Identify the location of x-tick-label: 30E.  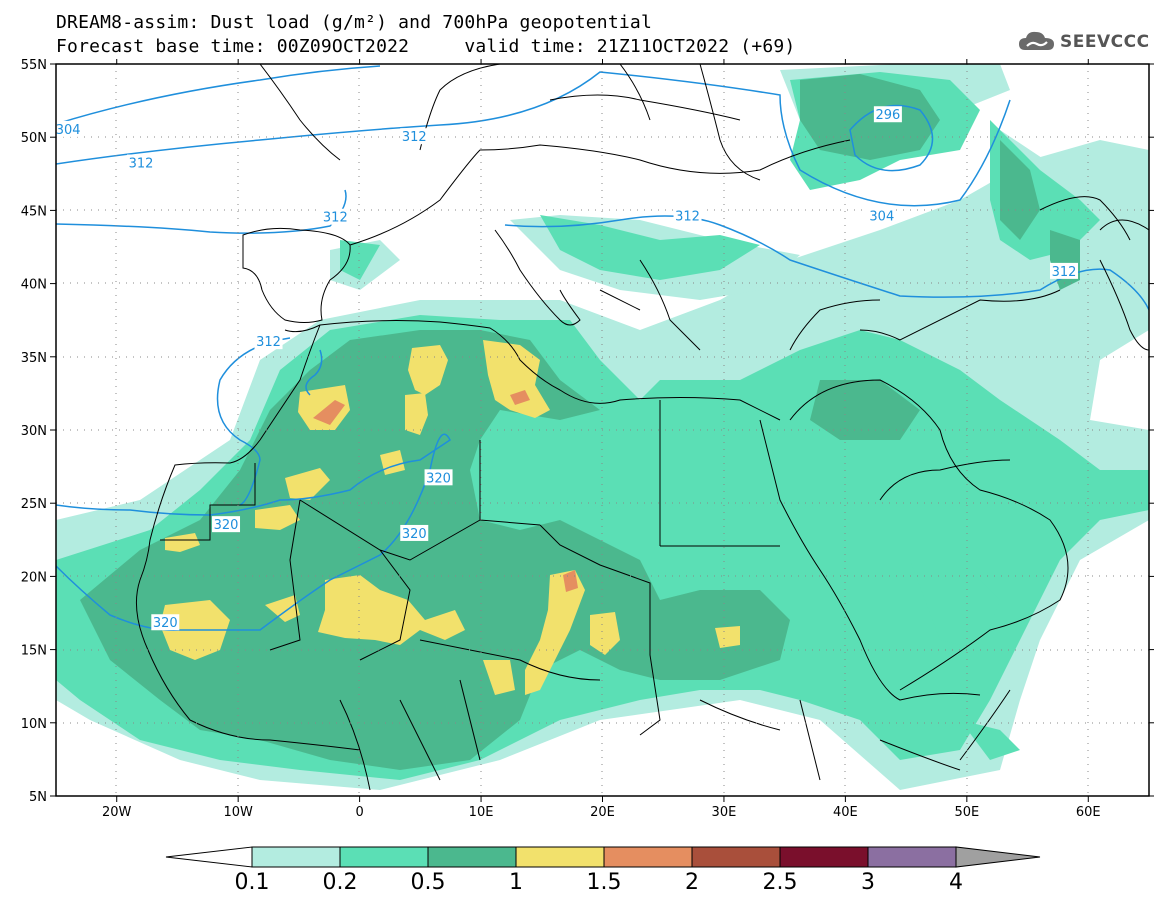
(724, 812).